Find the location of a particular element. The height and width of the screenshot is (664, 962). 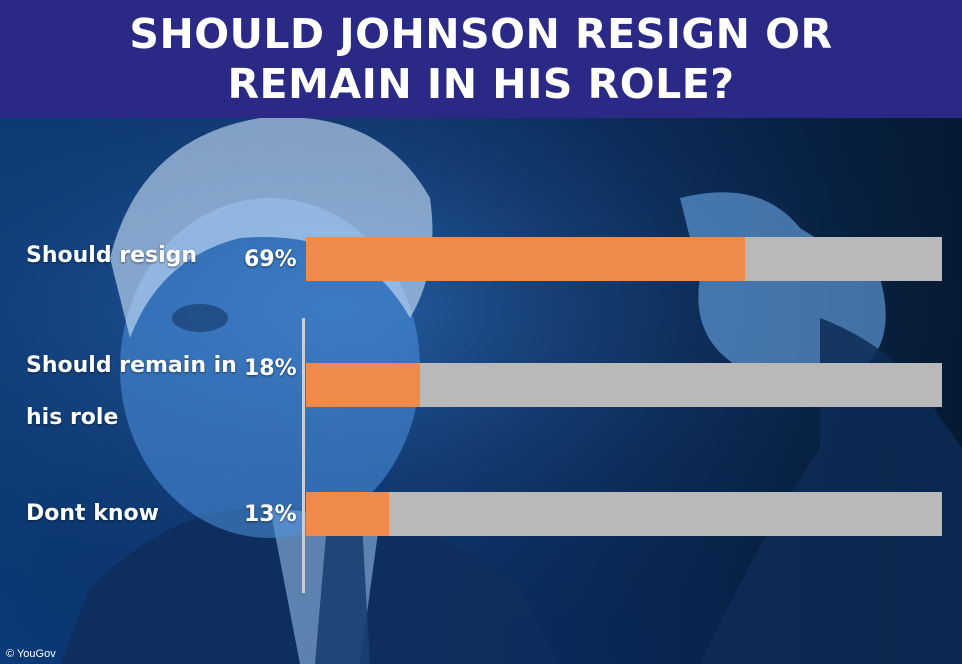

bar-resign is located at coordinates (525, 259).